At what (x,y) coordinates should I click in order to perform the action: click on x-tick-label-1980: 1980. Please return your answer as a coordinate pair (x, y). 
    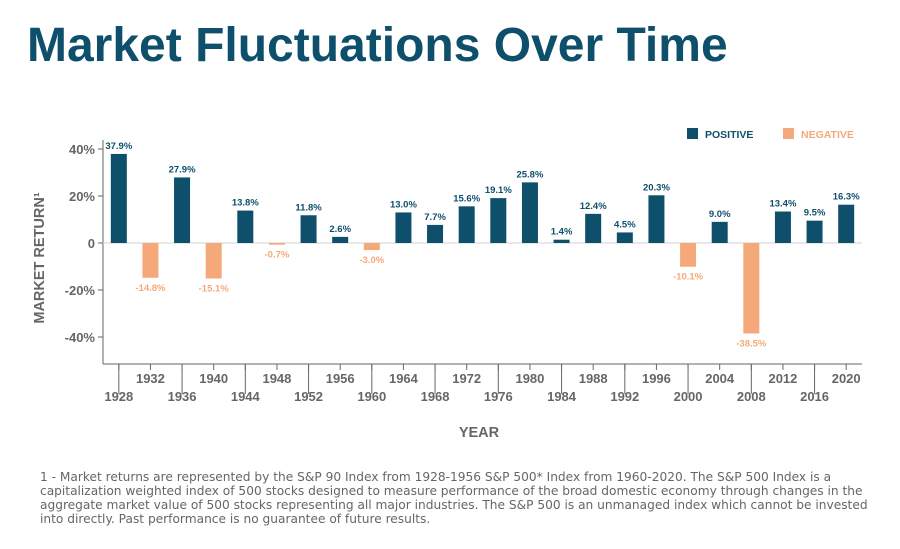
    Looking at the image, I should click on (529, 378).